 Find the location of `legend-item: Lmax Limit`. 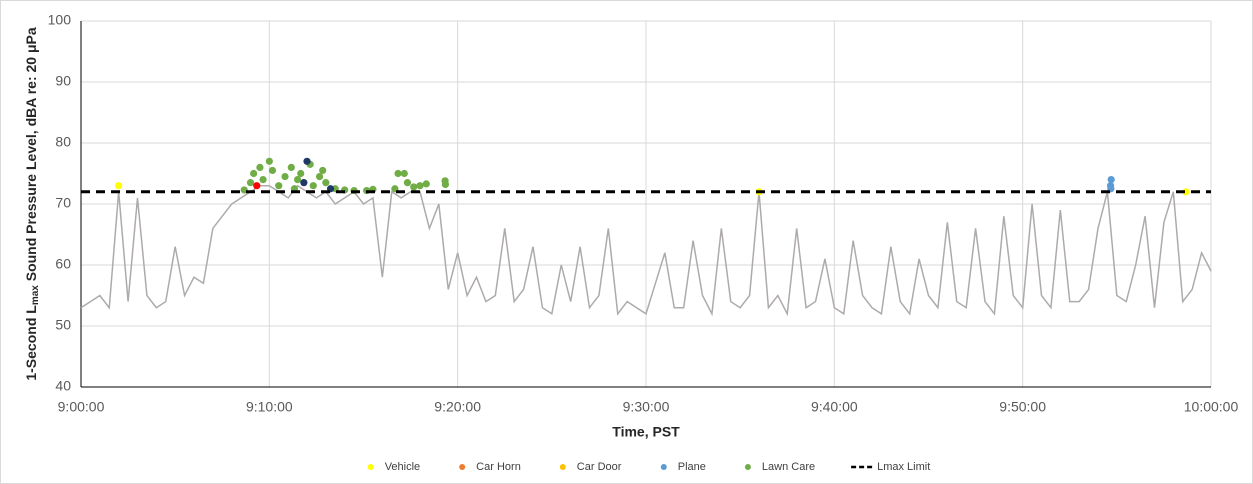

legend-item: Lmax Limit is located at coordinates (890, 467).